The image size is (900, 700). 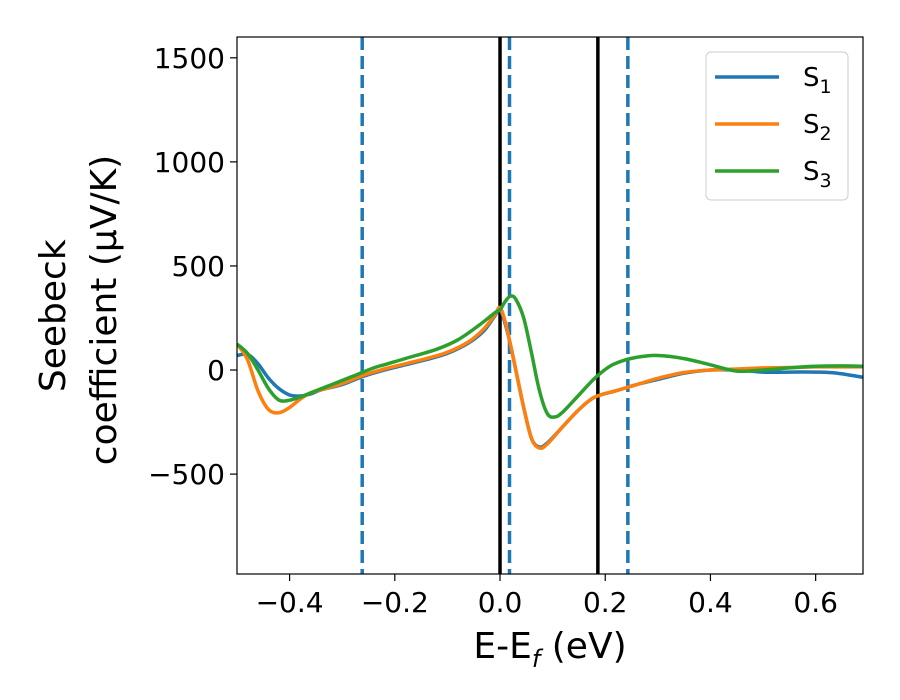 I want to click on legend-label-s1: S1, so click(x=817, y=80).